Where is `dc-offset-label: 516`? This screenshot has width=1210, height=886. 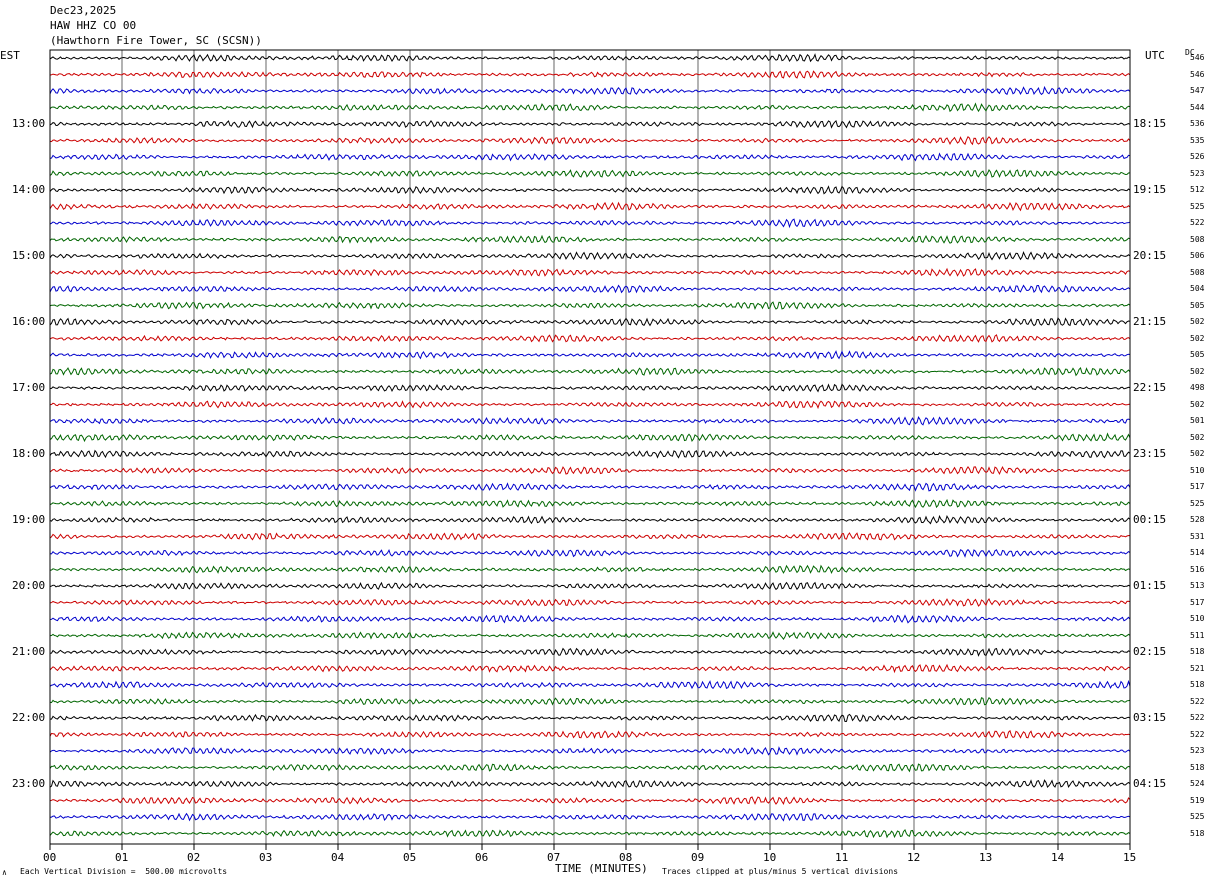 dc-offset-label: 516 is located at coordinates (1197, 569).